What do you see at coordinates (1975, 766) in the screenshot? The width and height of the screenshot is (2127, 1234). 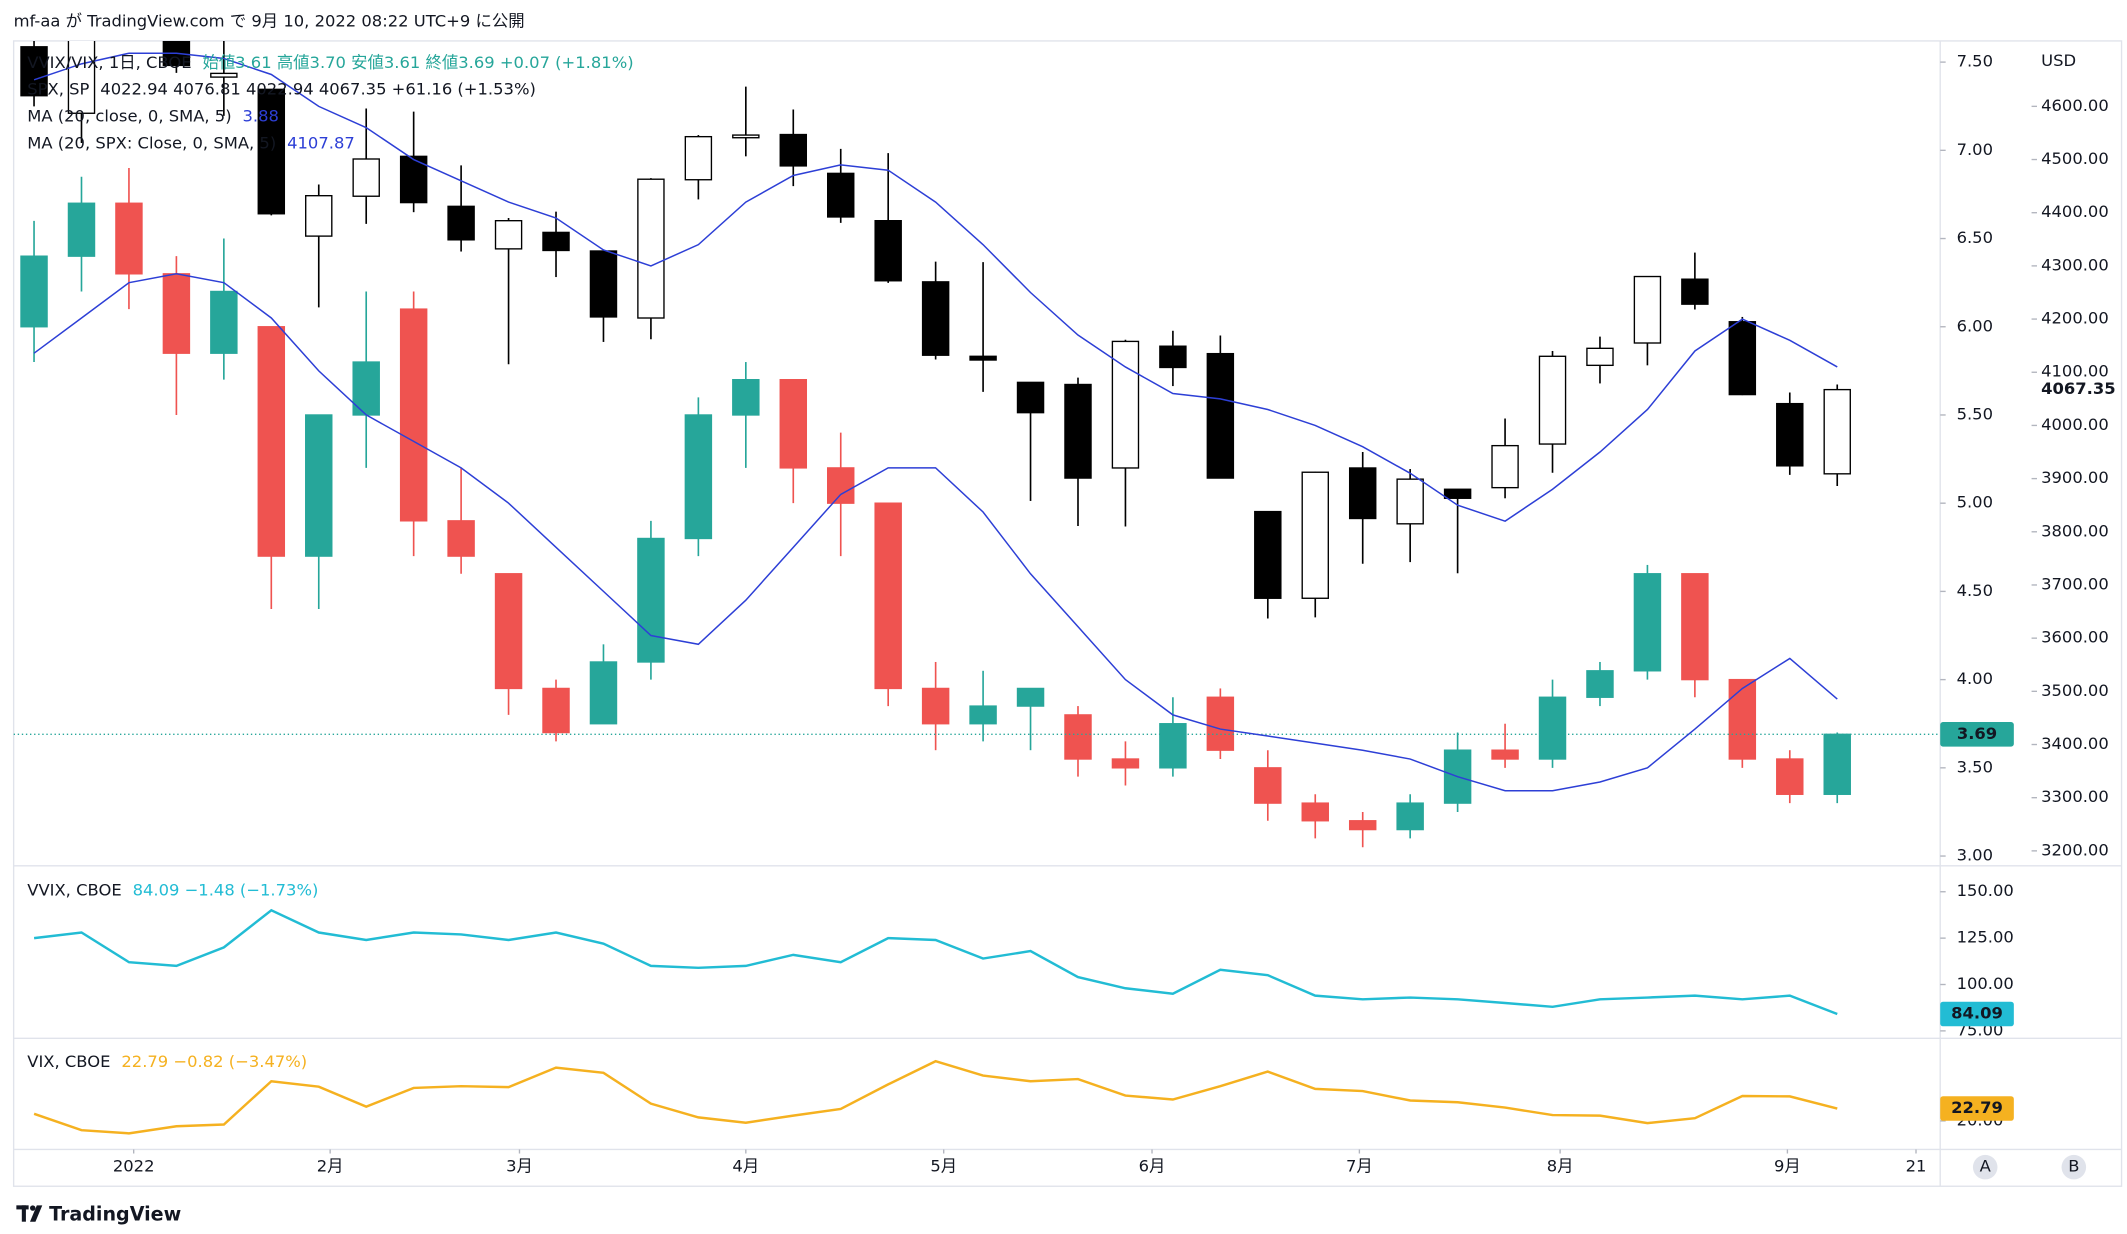 I see `y-tick-label: 3.50` at bounding box center [1975, 766].